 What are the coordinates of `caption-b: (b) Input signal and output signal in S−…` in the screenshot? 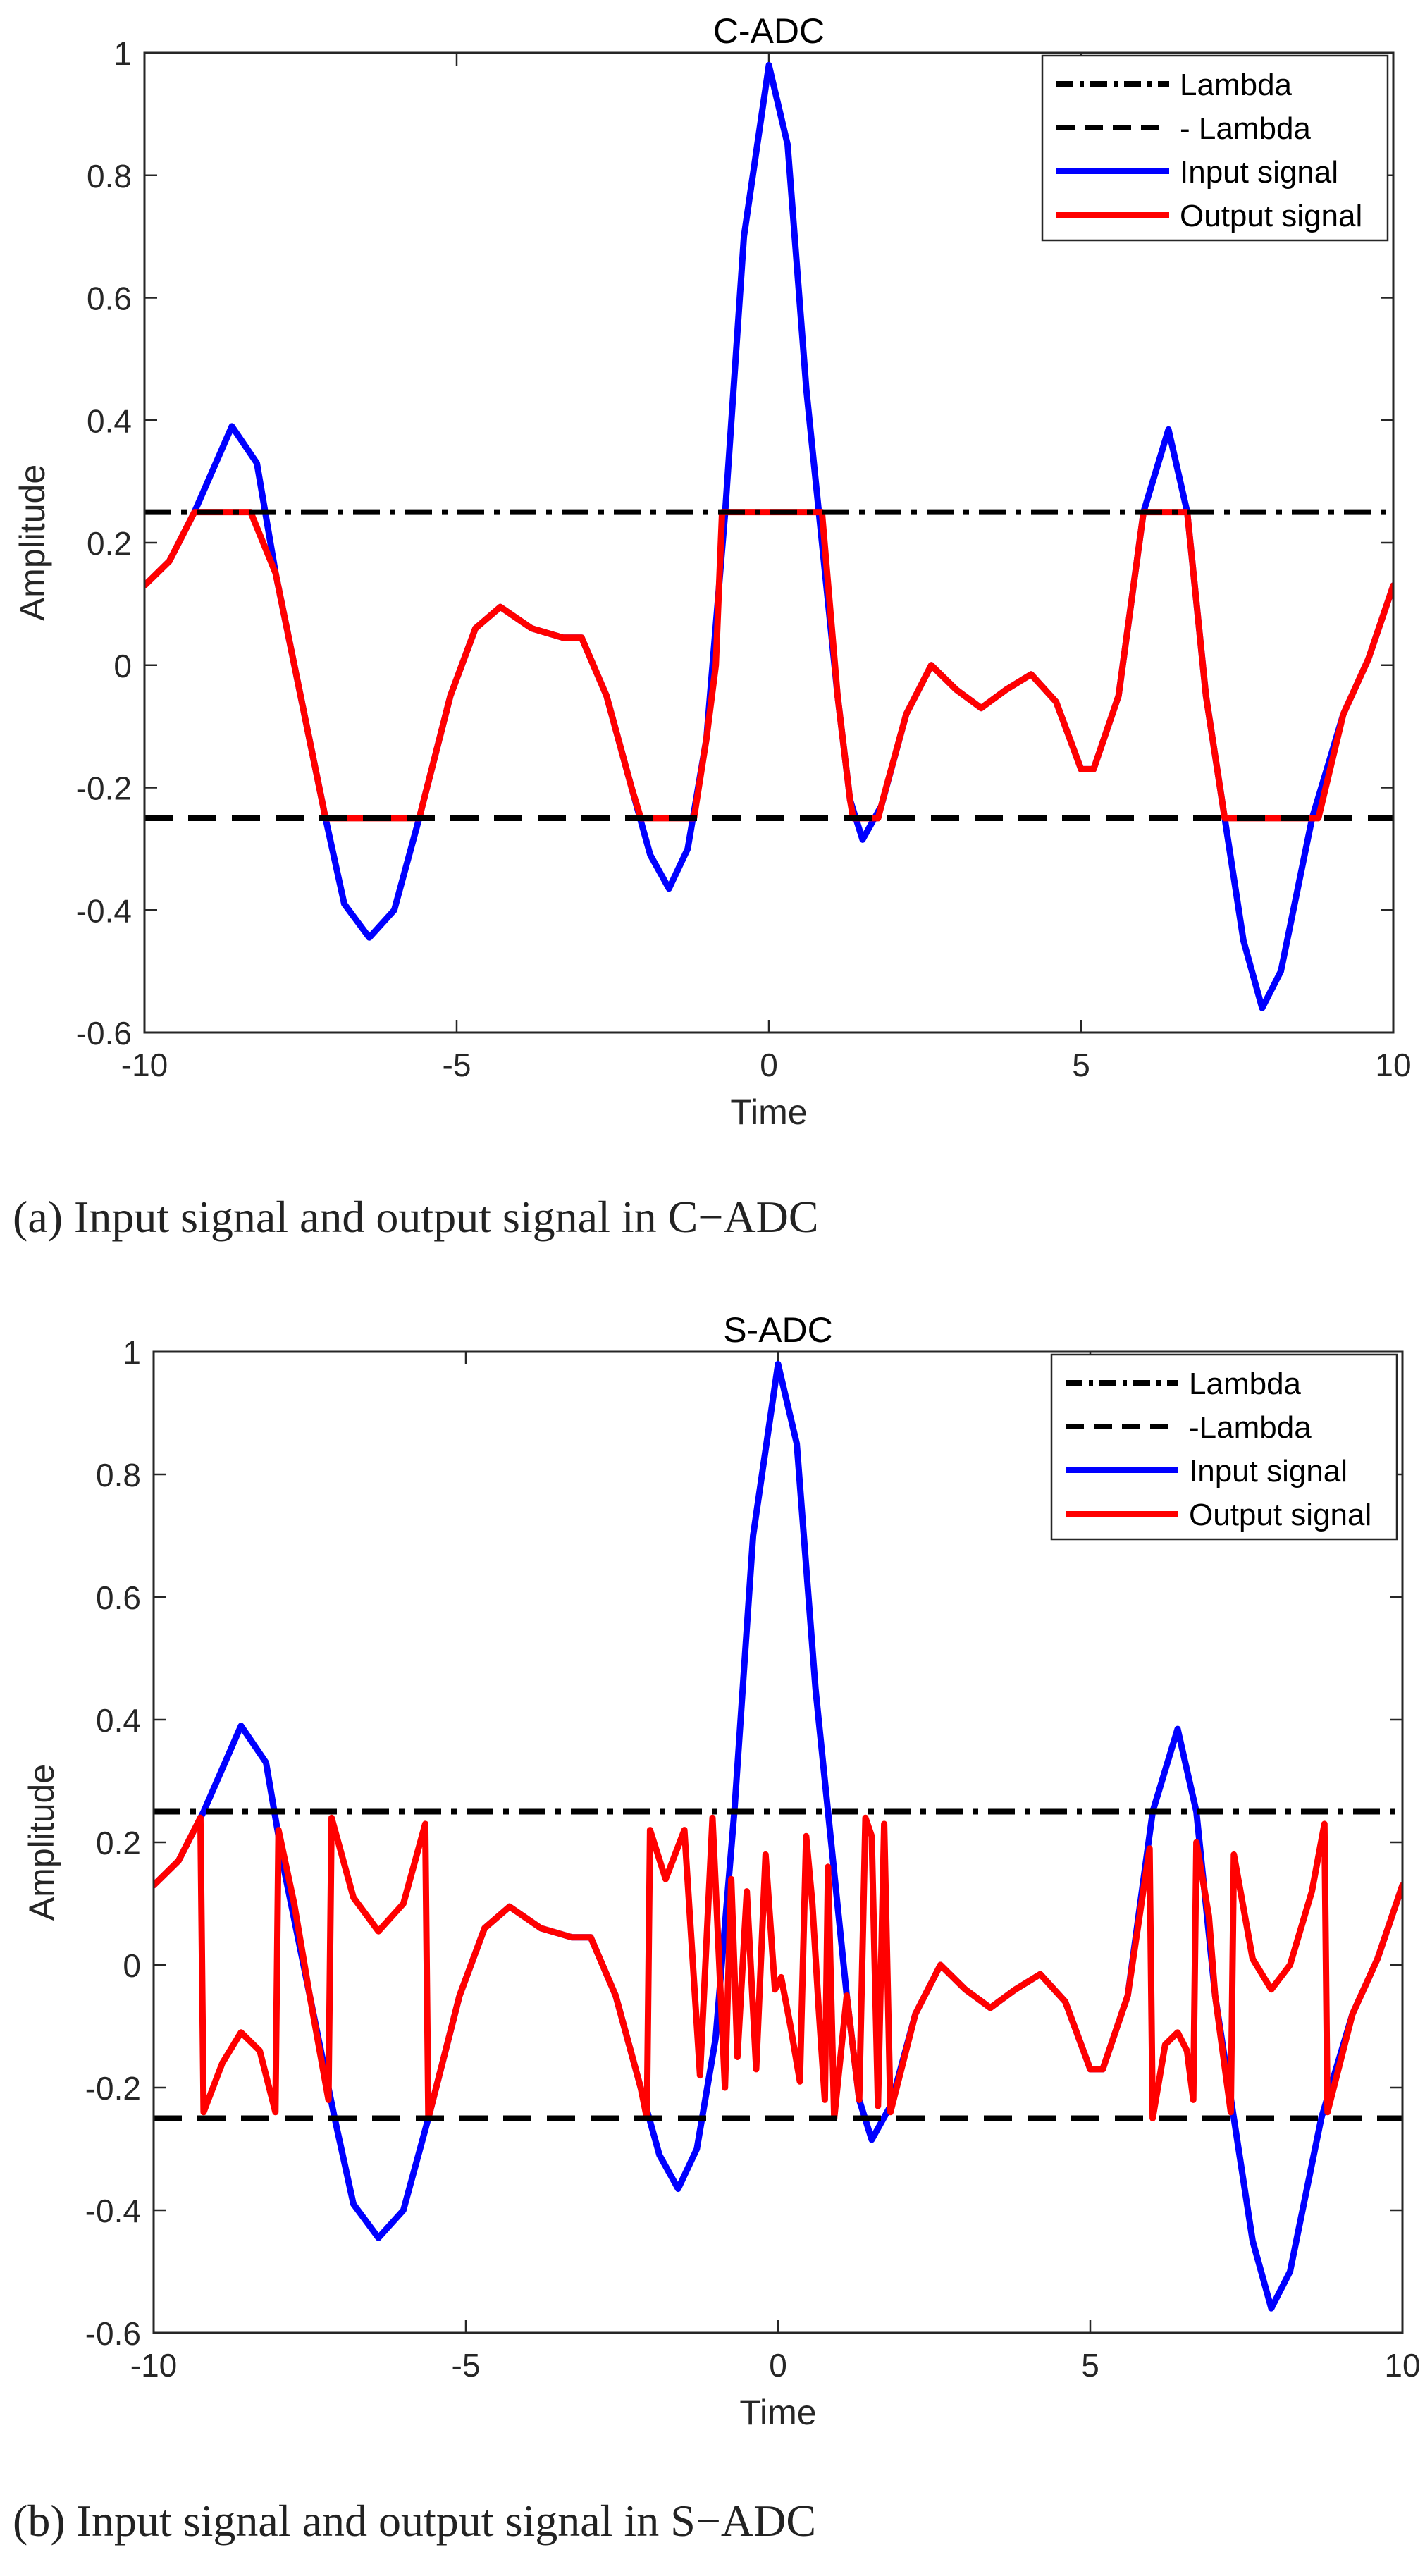 It's located at (415, 2521).